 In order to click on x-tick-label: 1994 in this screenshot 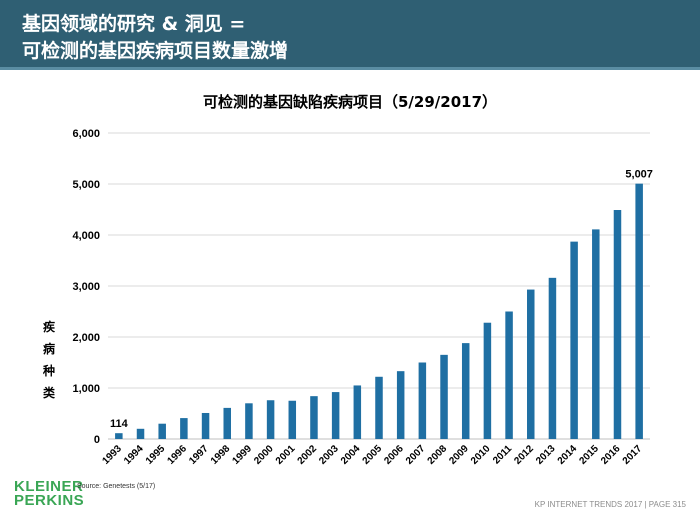, I will do `click(134, 455)`.